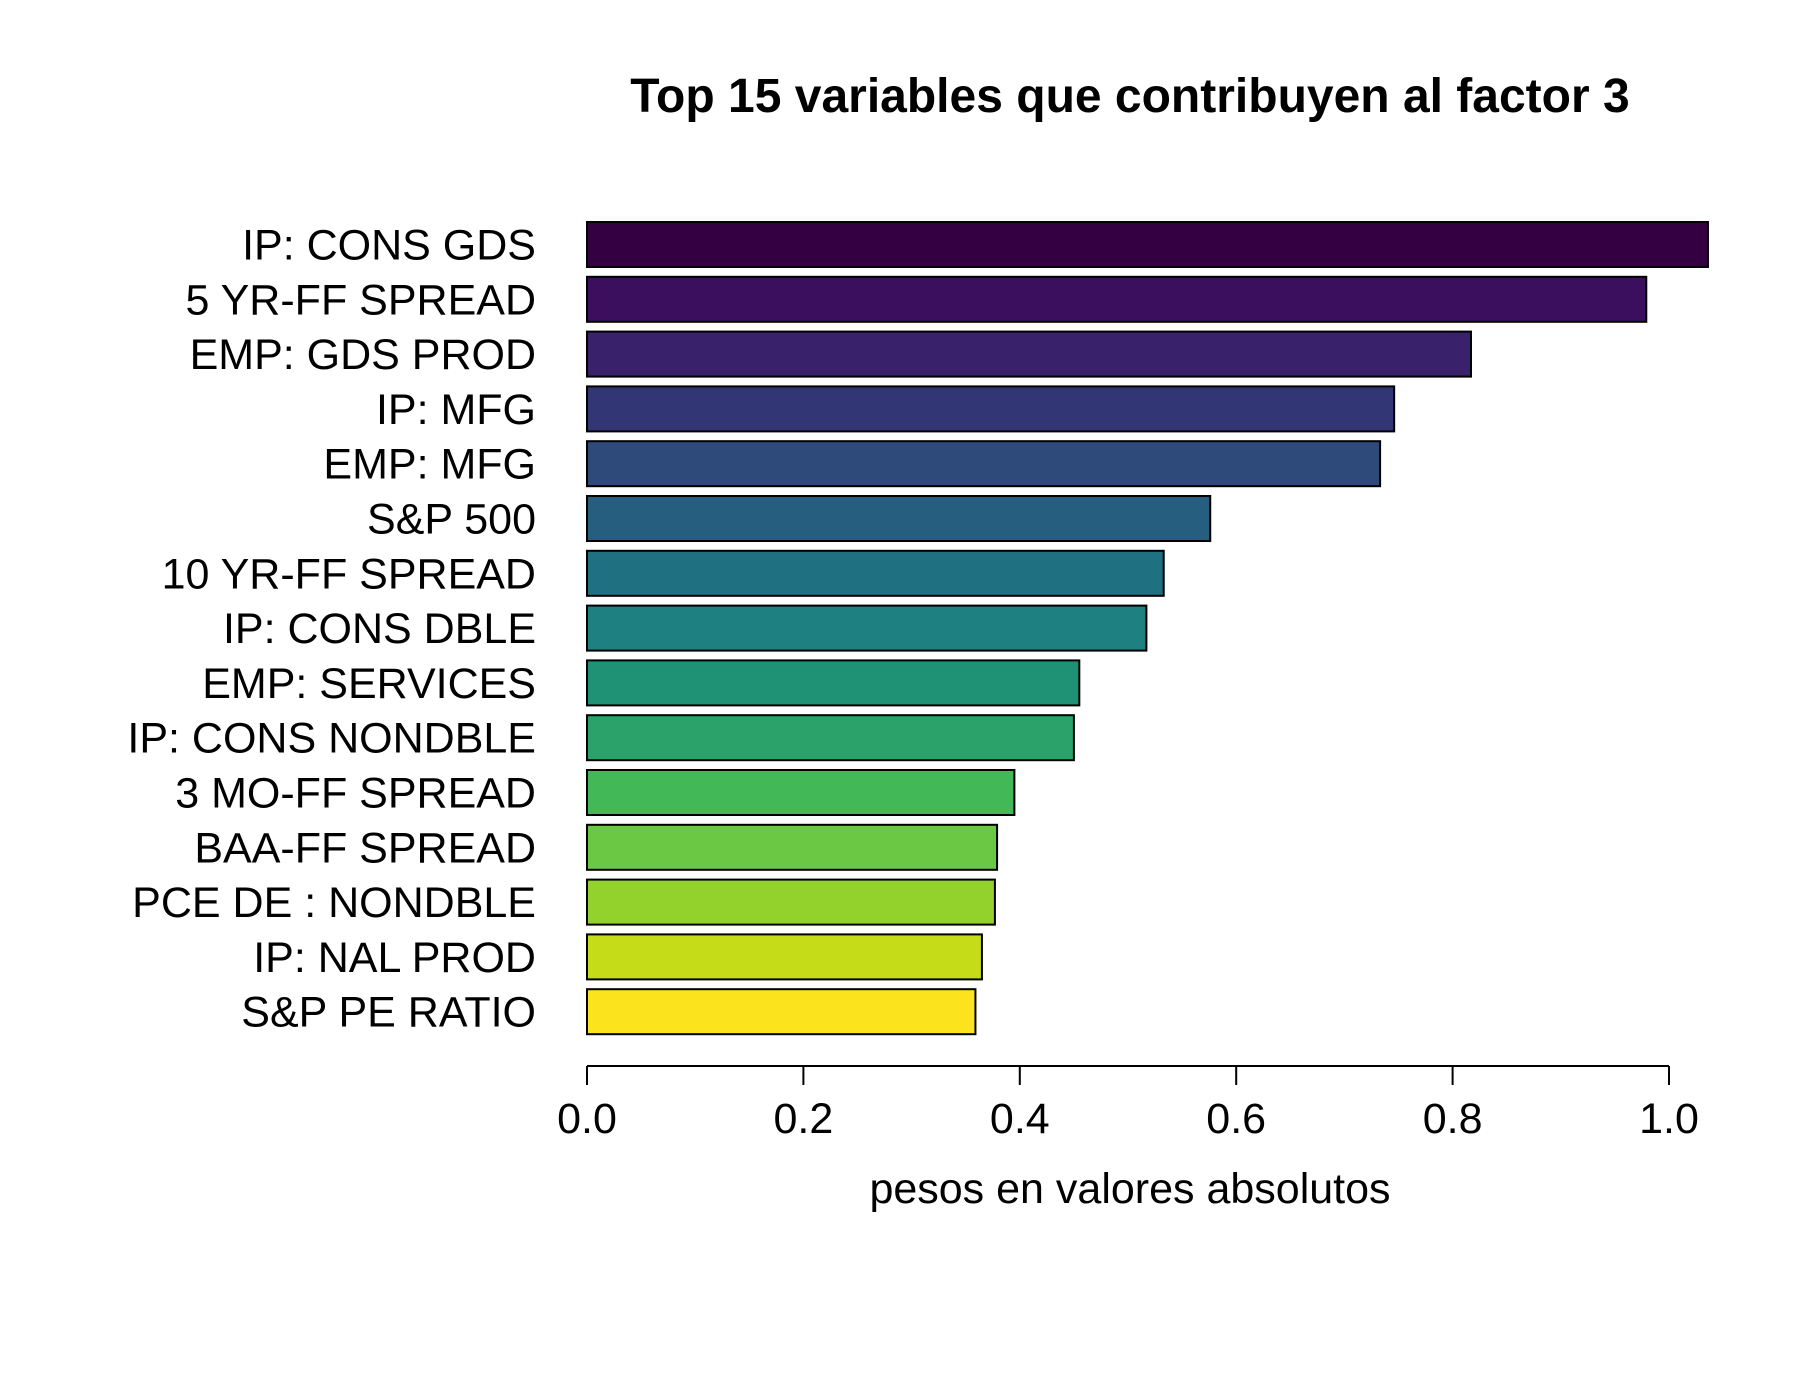 This screenshot has height=1400, width=1808. Describe the element at coordinates (394, 958) in the screenshot. I see `category-label: IP: NAL PROD` at that location.